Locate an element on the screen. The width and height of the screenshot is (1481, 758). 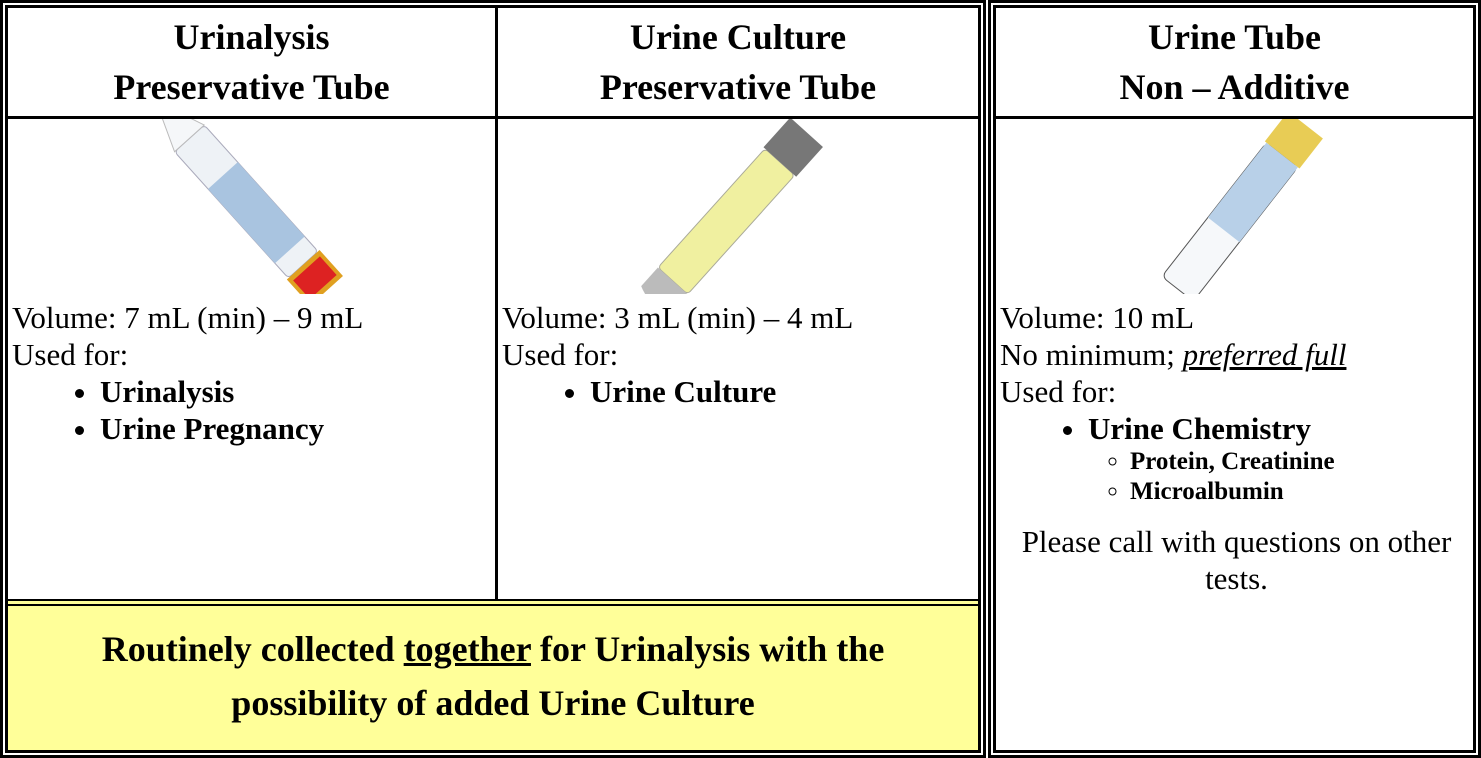
test-list: Urine Culture is located at coordinates (740, 391).